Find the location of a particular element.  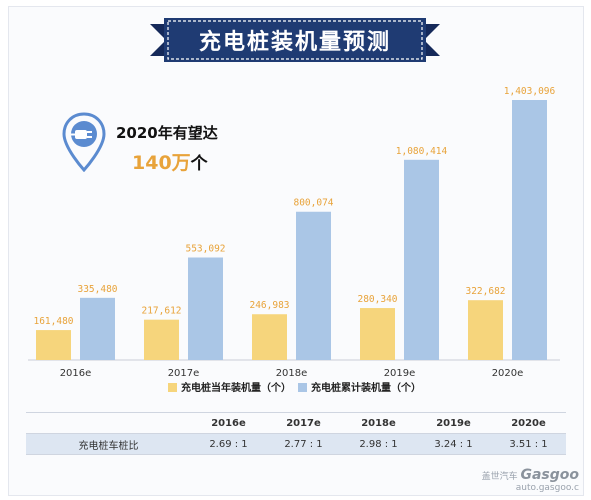

title-banner: 充电桩装机量预测 is located at coordinates (295, 40).